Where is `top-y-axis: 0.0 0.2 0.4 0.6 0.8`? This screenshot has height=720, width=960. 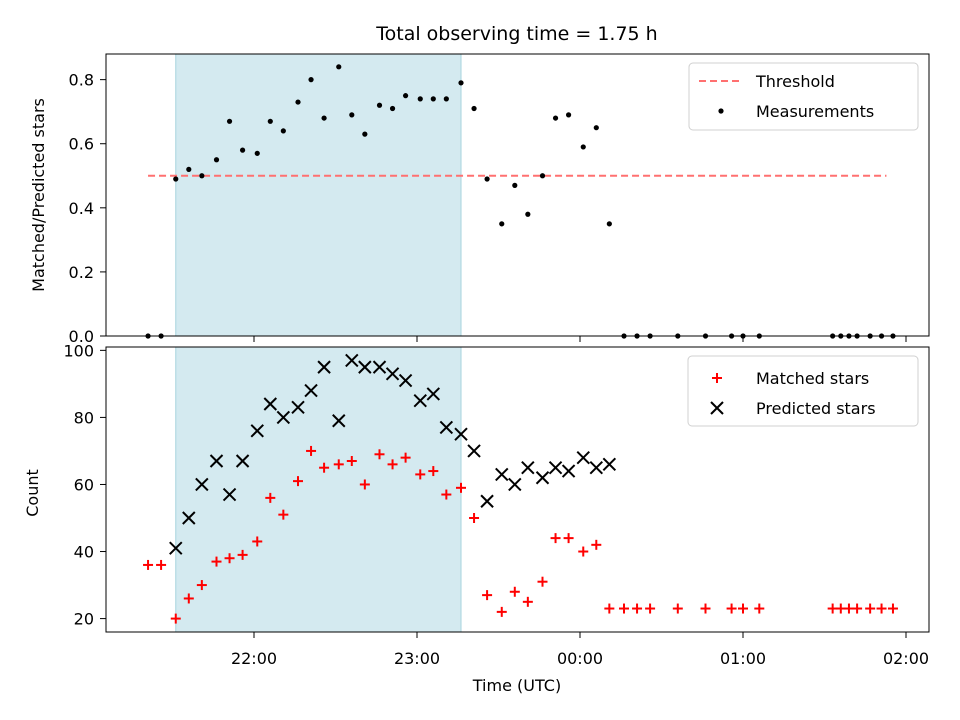 top-y-axis: 0.0 0.2 0.4 0.6 0.8 is located at coordinates (87, 208).